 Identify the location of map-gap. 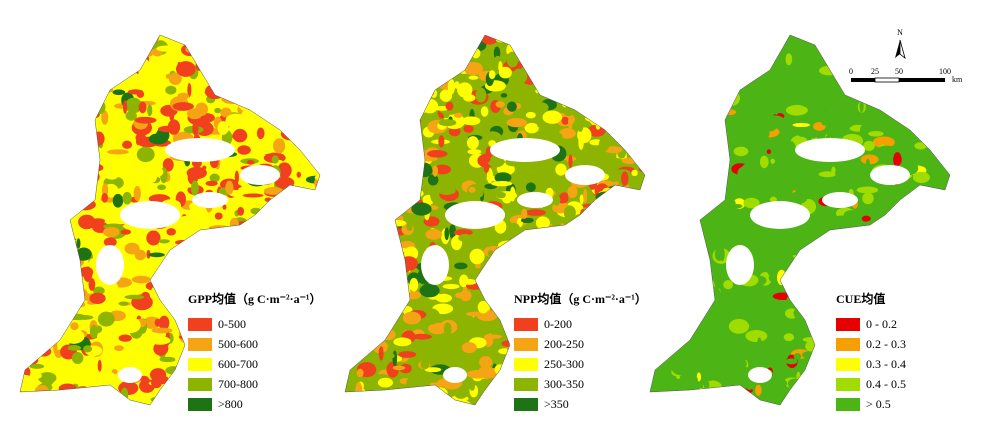
(830, 150).